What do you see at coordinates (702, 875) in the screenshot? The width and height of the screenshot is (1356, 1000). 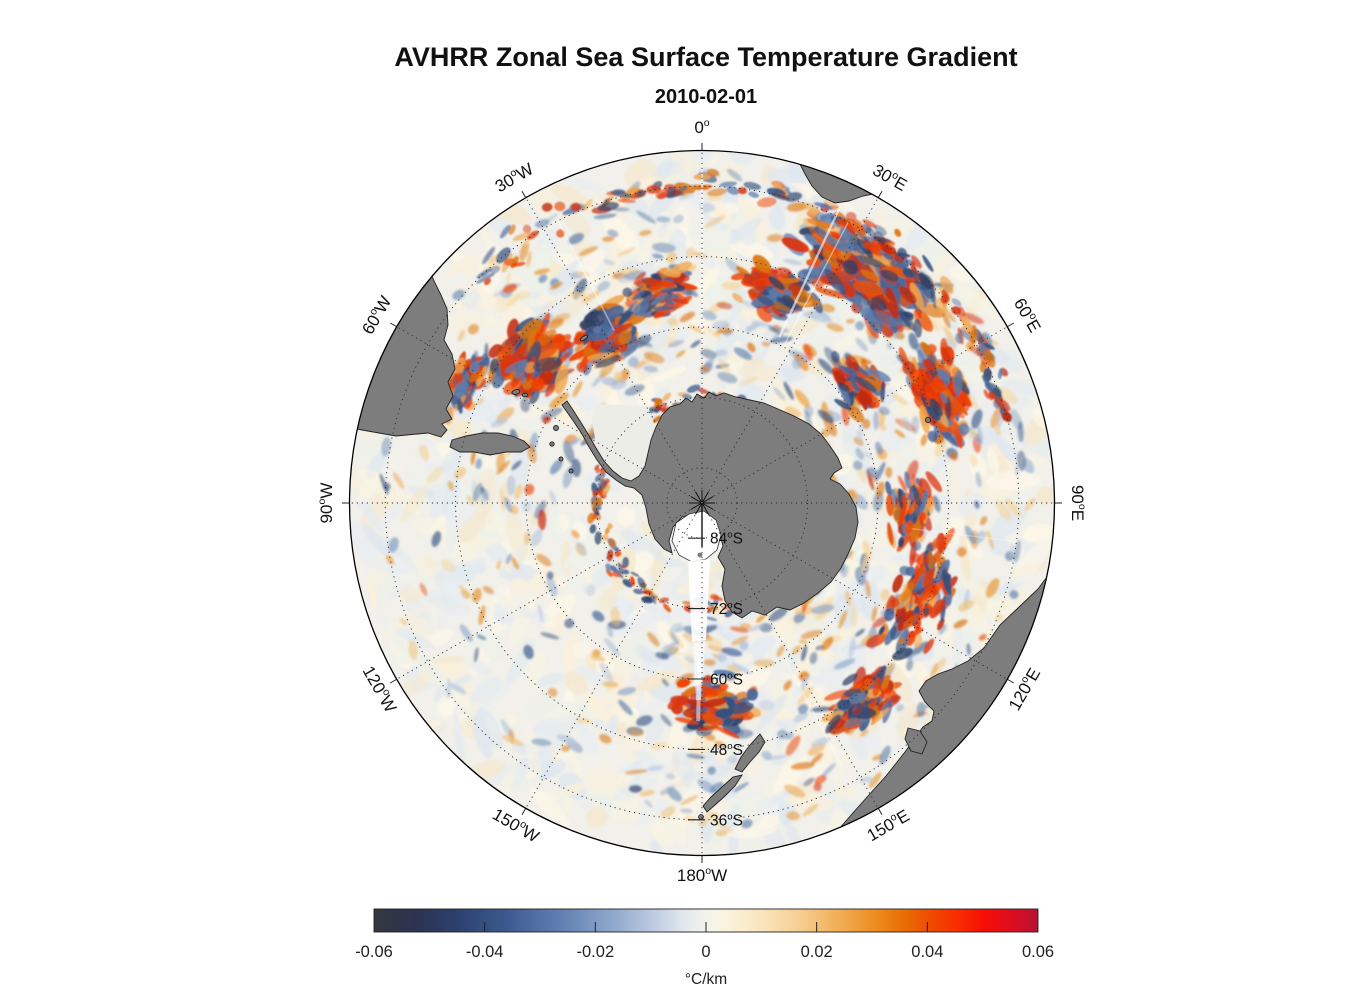 I see `longitude-label: 180oW` at bounding box center [702, 875].